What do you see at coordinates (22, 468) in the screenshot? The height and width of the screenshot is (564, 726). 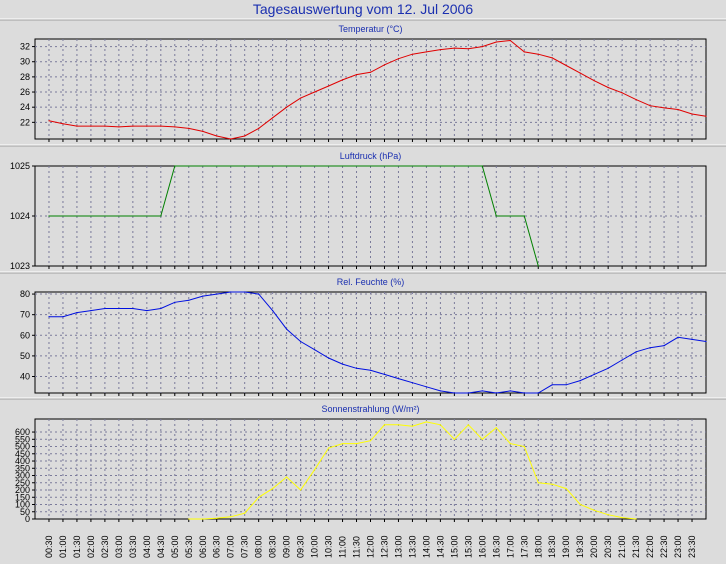 I see `y-tick-label: 350` at bounding box center [22, 468].